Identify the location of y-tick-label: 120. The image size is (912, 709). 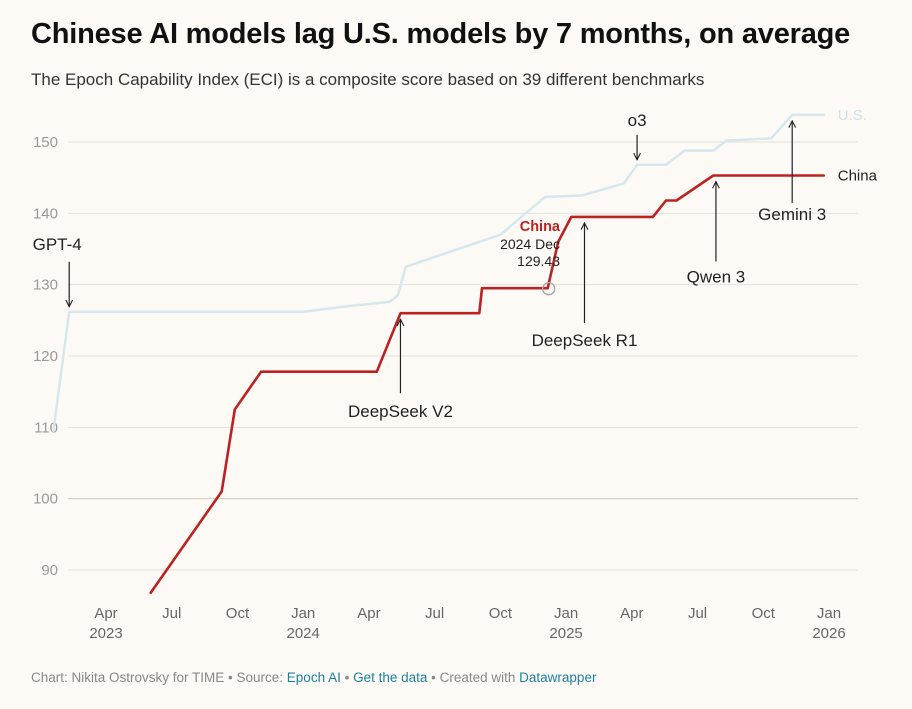
(45, 356).